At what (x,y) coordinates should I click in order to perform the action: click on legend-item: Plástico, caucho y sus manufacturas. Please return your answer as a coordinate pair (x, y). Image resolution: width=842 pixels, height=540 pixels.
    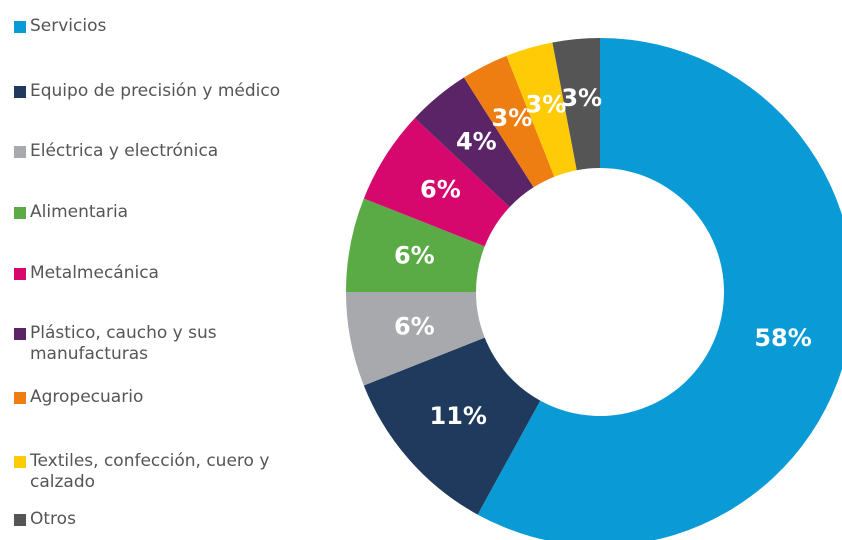
    Looking at the image, I should click on (149, 344).